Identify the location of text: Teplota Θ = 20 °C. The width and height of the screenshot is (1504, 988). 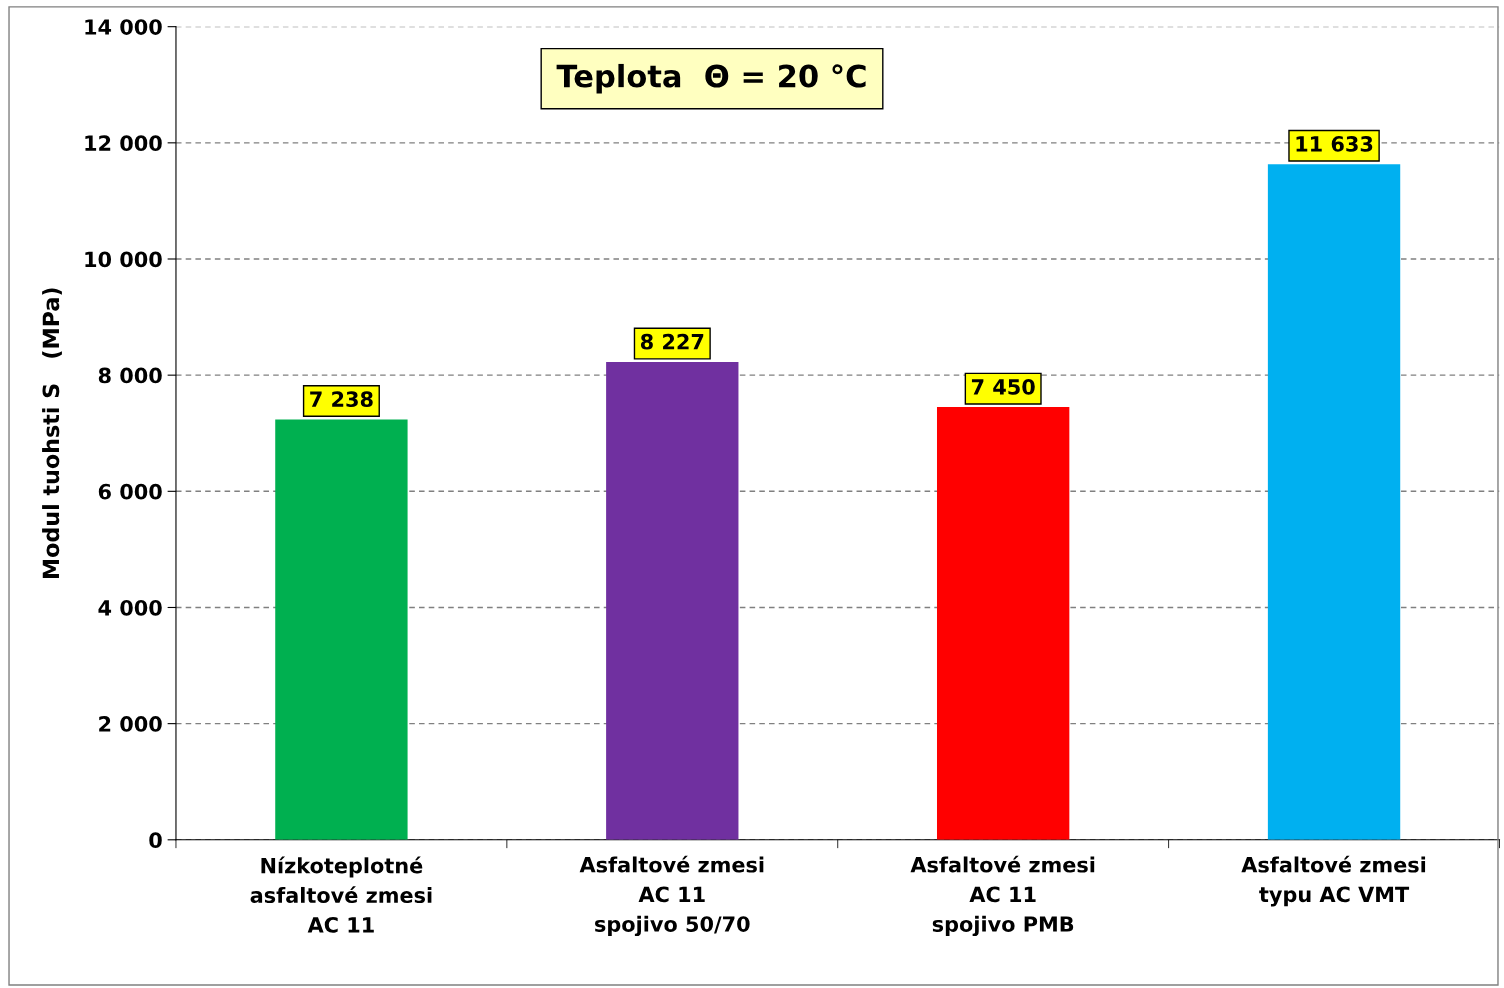
(711, 78).